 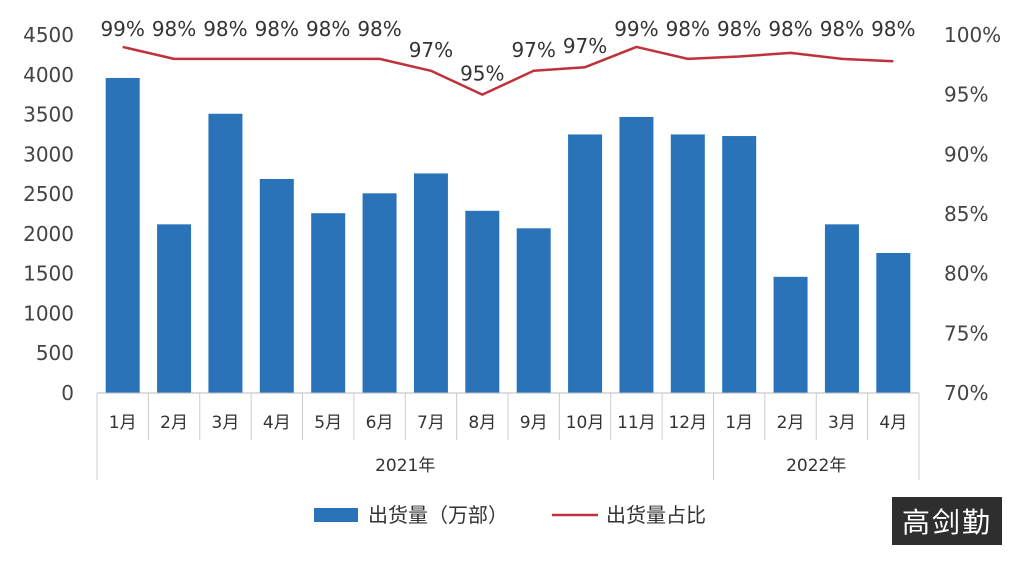 I want to click on left-axis-ticks: 0 500 1000 1500 2000 2500 3000 3500 4000 4500, so click(x=48, y=214).